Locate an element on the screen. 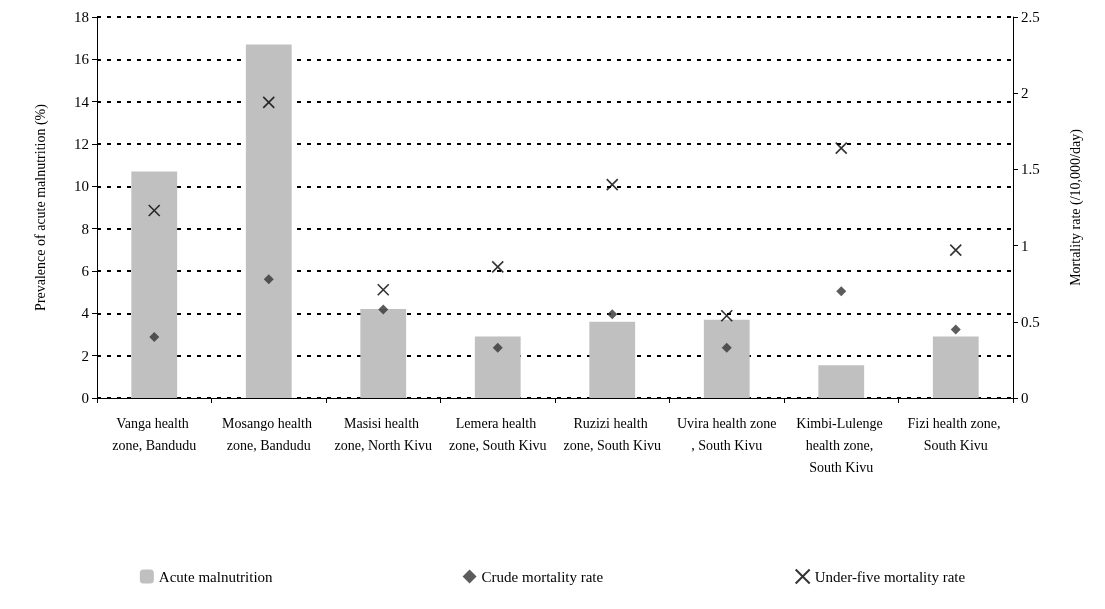  y-tick-label: 16 is located at coordinates (82, 59).